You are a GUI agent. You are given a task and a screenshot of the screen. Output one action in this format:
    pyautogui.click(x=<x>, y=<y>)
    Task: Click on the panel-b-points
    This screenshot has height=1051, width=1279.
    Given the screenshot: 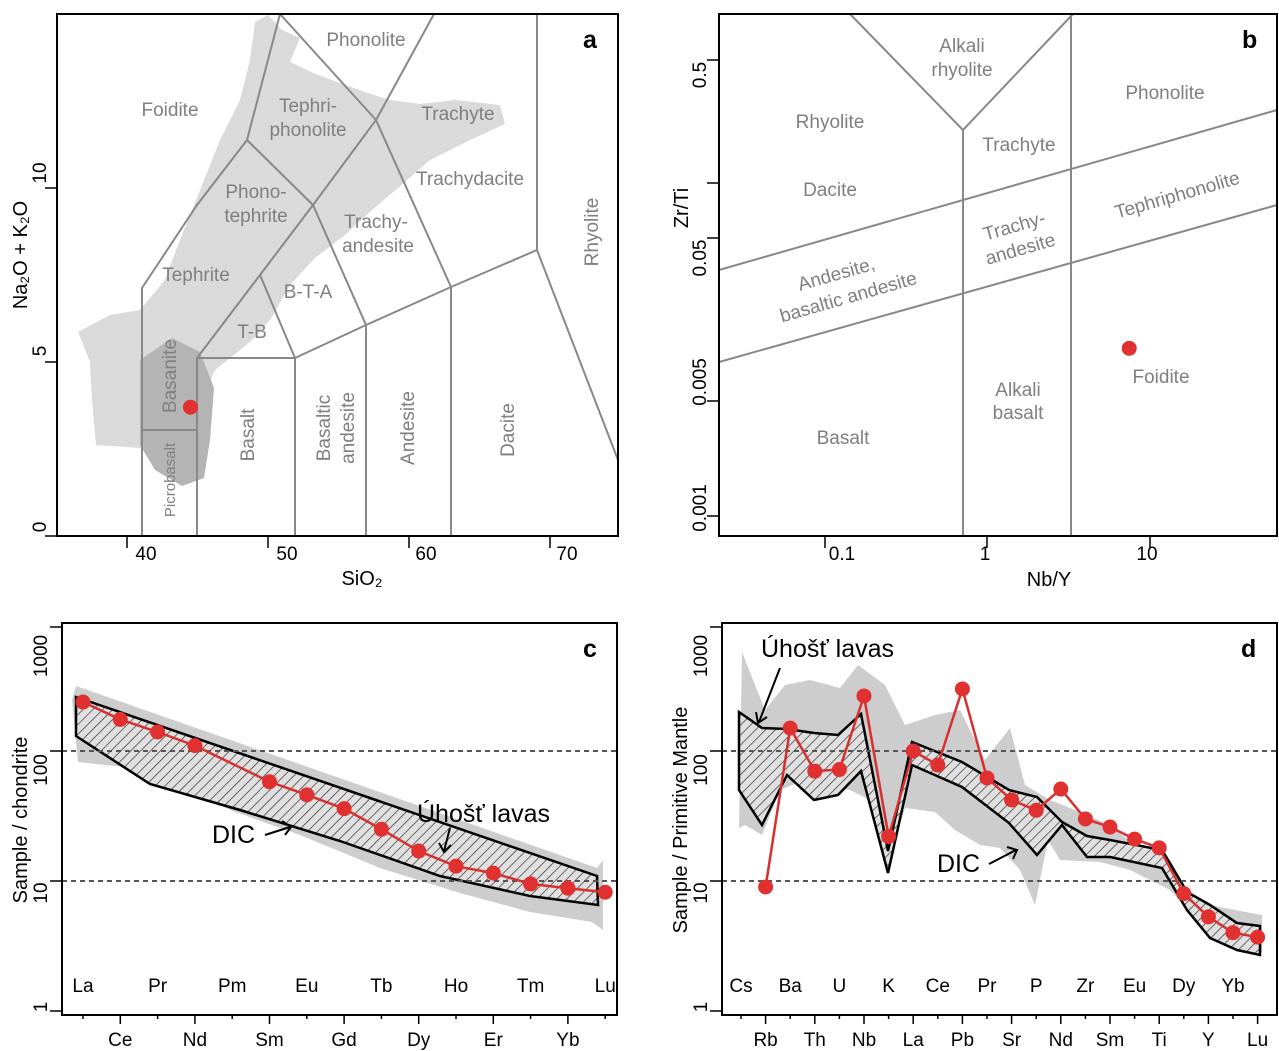 What is the action you would take?
    pyautogui.click(x=1129, y=348)
    